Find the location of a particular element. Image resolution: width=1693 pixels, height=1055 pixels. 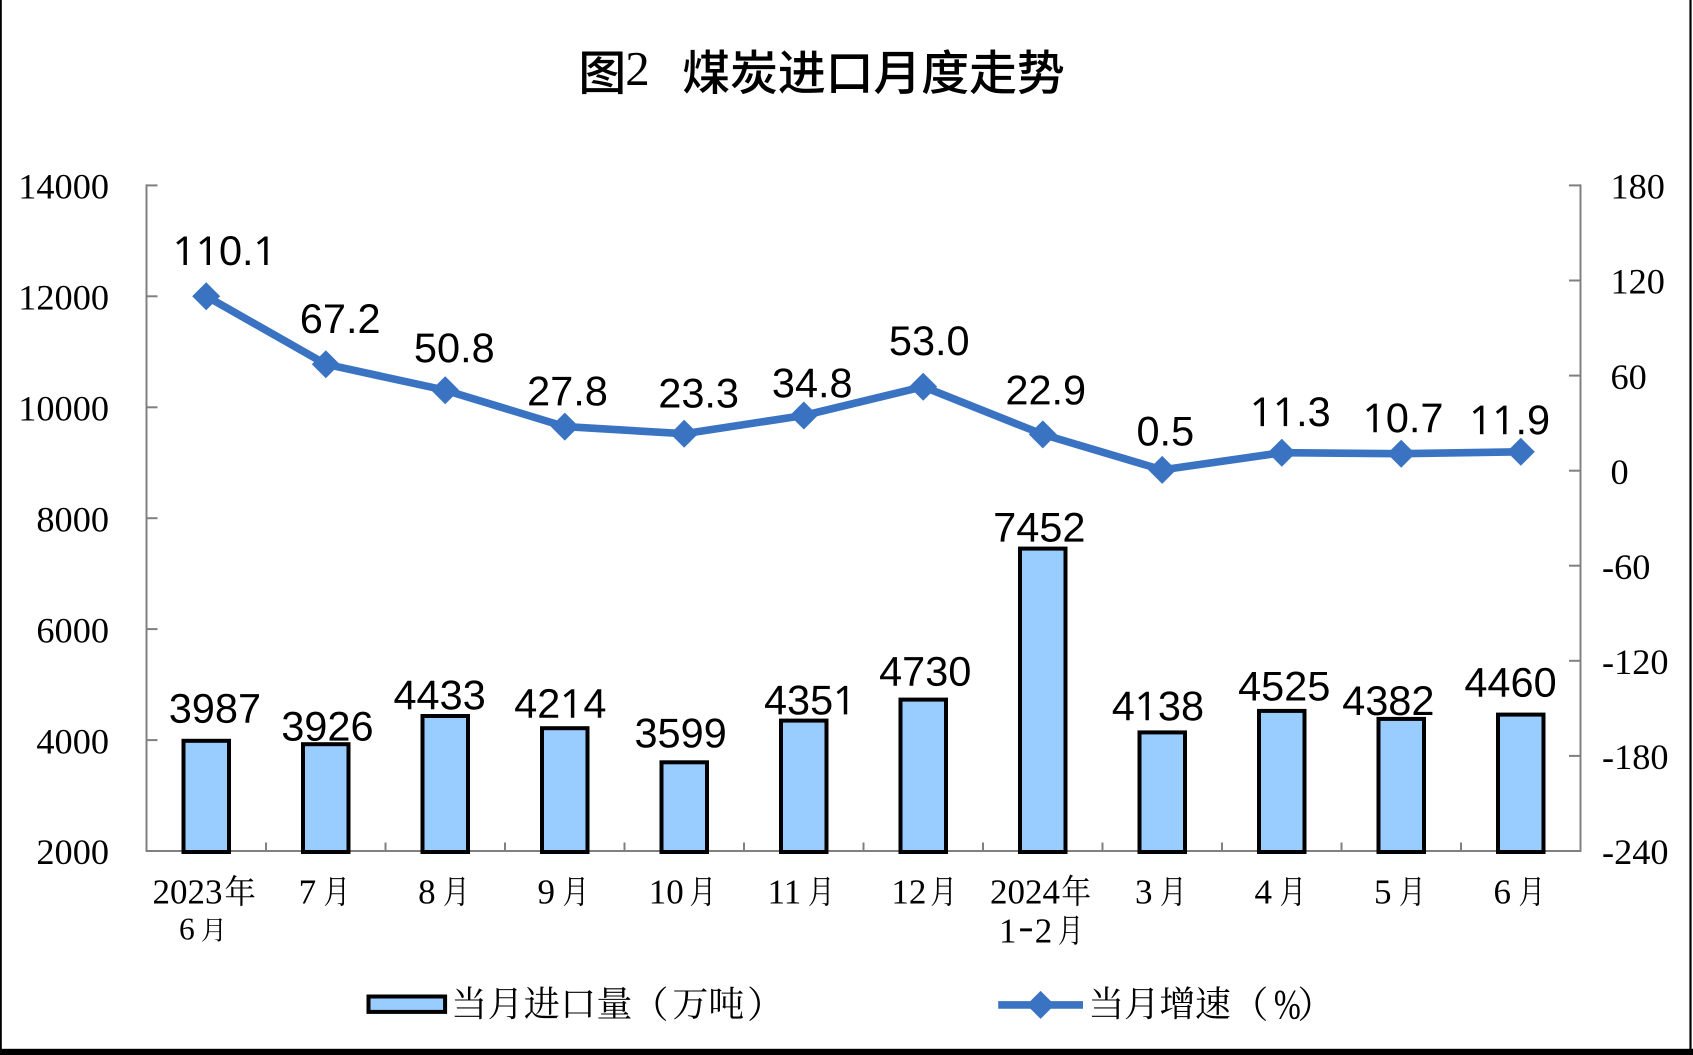

svg-text: 2023 is located at coordinates (188, 892).